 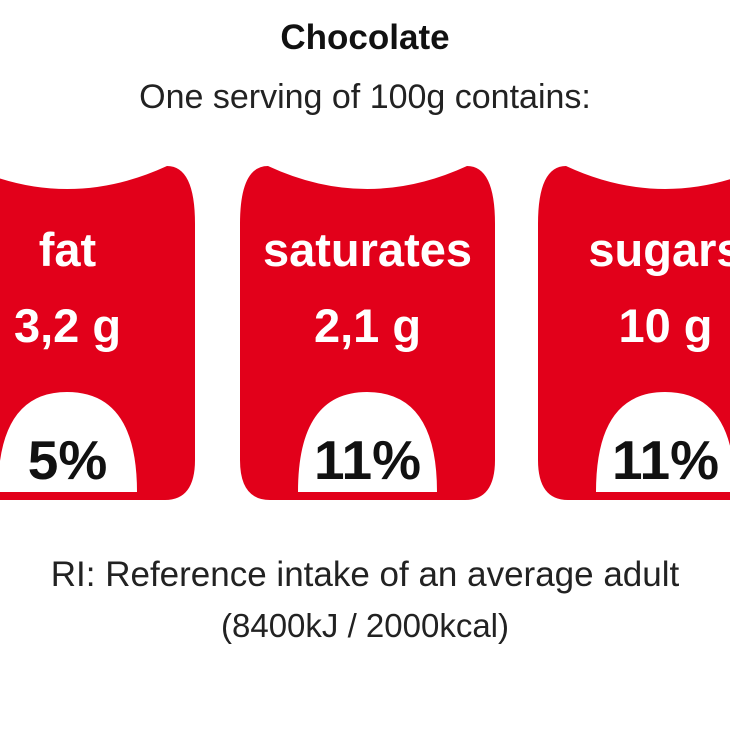 I want to click on nutrient-badge-fat: fat 3,2 g 5%, so click(x=97, y=330).